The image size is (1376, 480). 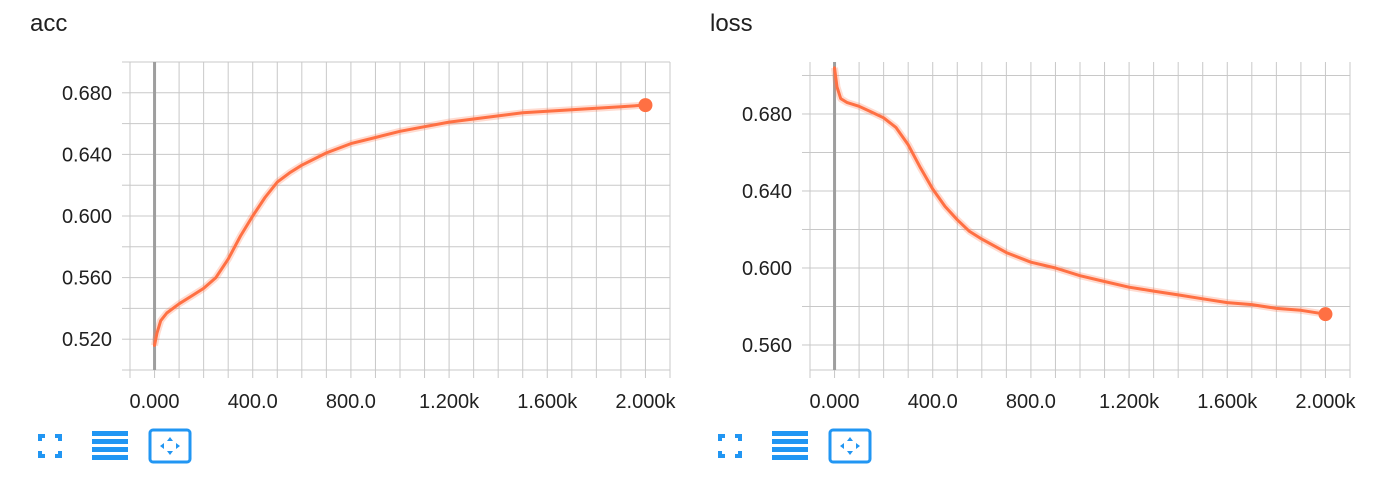 I want to click on chart-title: acc, so click(x=49, y=23).